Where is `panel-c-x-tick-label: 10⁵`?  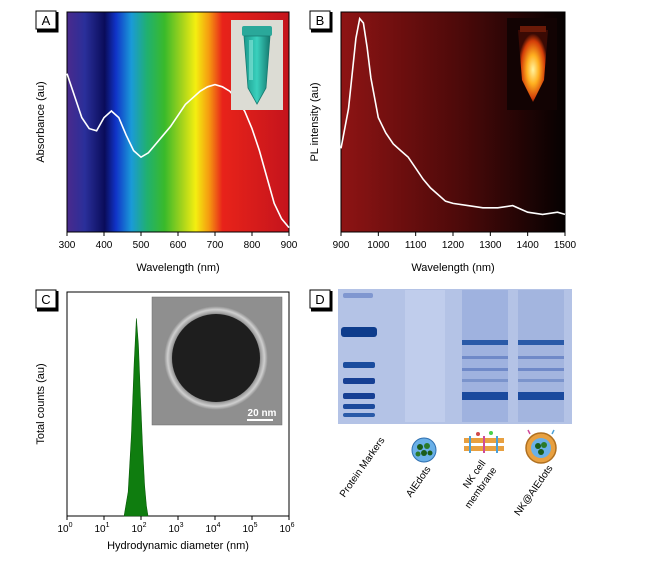 panel-c-x-tick-label: 10⁵ is located at coordinates (249, 528).